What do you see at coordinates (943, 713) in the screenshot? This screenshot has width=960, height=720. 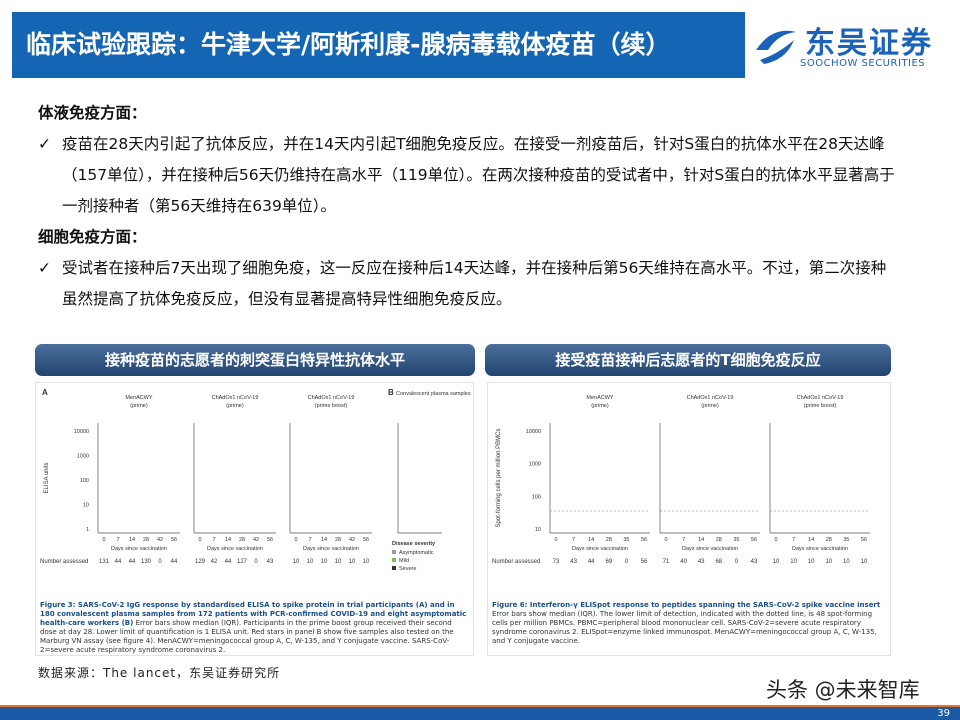 I see `page-number: 39` at bounding box center [943, 713].